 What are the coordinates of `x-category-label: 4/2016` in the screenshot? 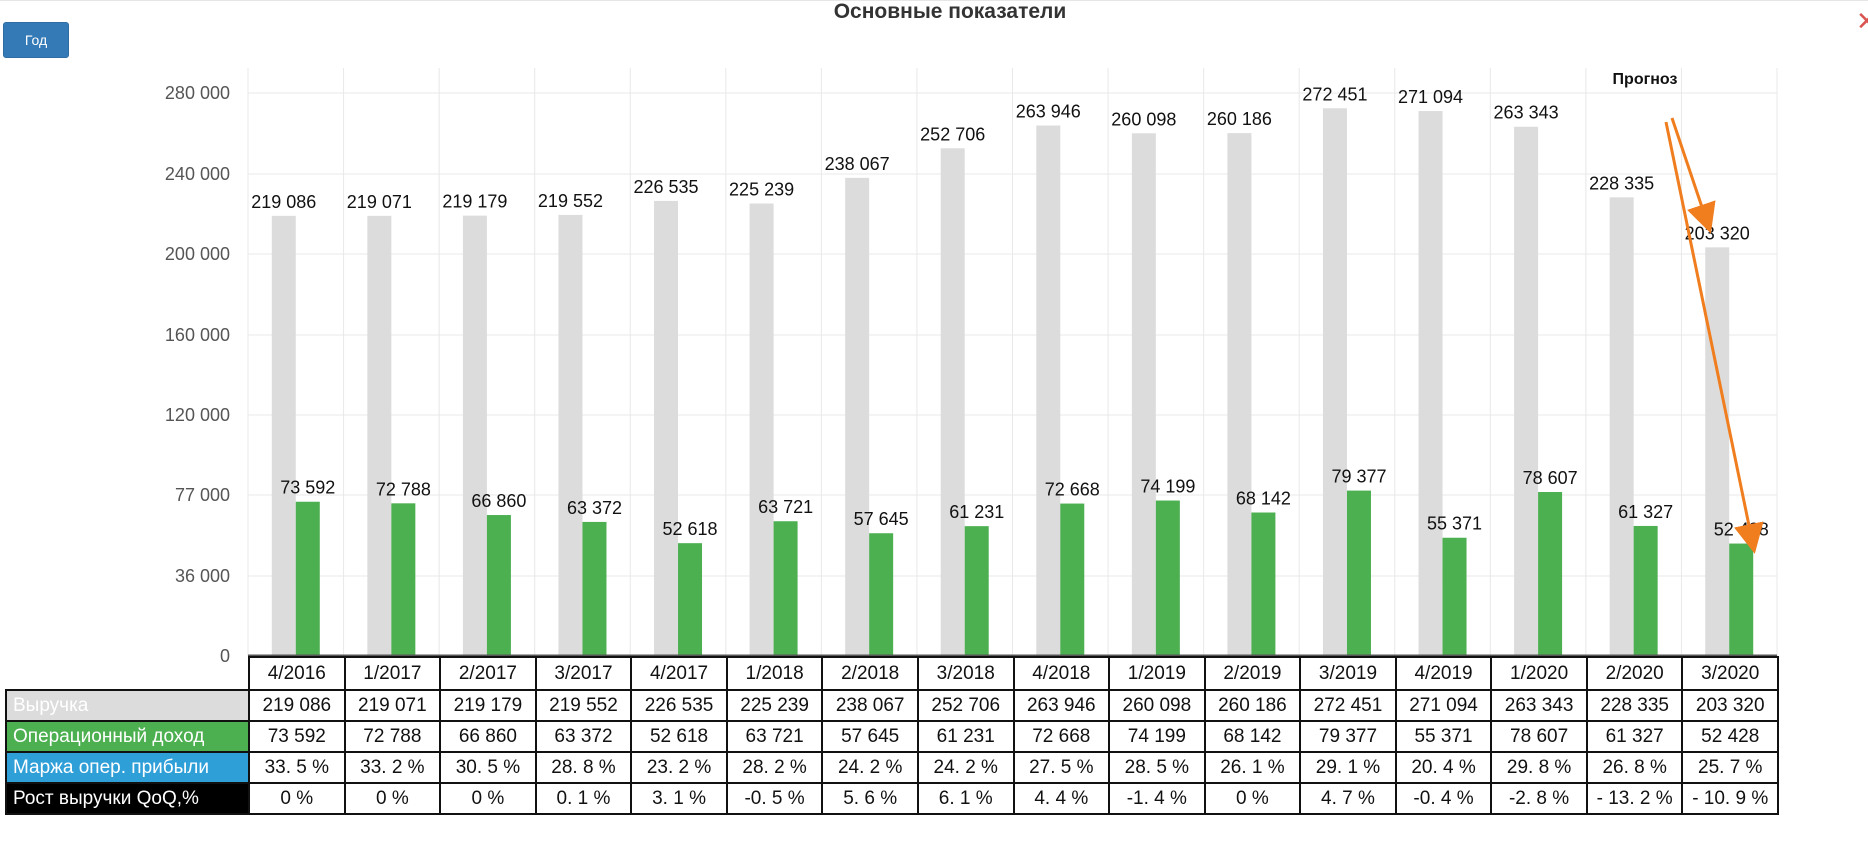 It's located at (297, 673).